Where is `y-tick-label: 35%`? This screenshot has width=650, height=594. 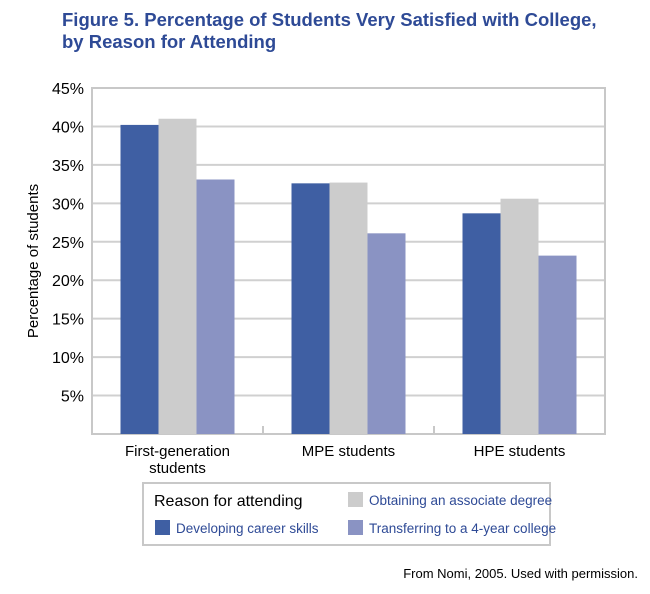
y-tick-label: 35% is located at coordinates (68, 166).